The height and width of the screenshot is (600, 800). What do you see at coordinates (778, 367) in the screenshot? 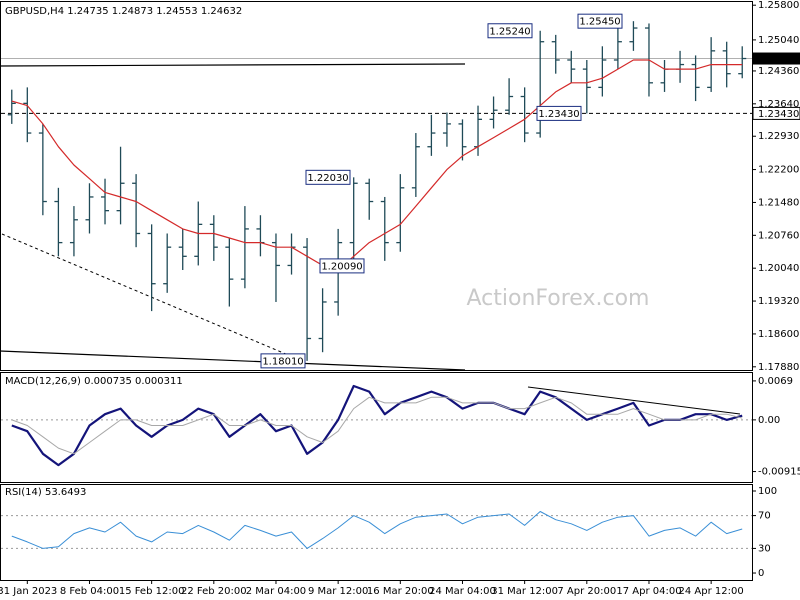
I see `y-tick-label: 1.17880` at bounding box center [778, 367].